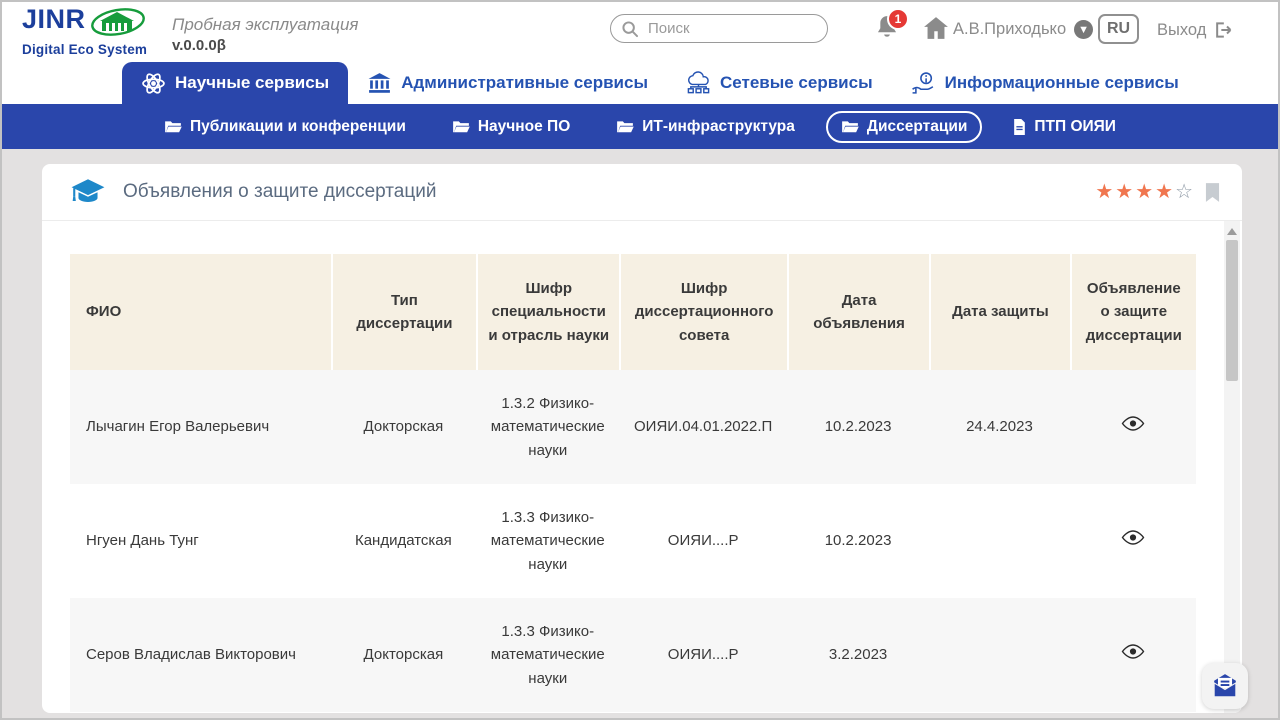 The image size is (1280, 720). Describe the element at coordinates (1212, 192) in the screenshot. I see `bookmark-icon` at that location.